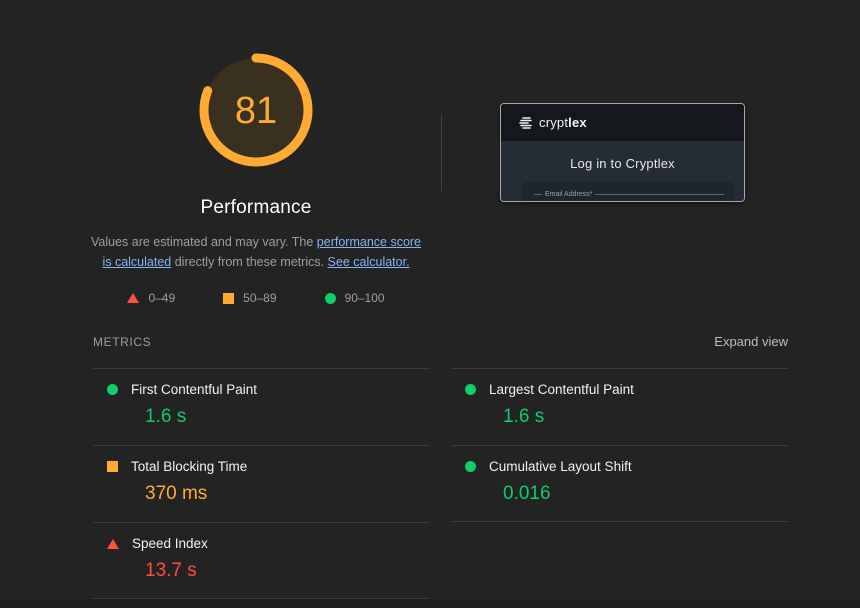 The height and width of the screenshot is (608, 860). Describe the element at coordinates (171, 570) in the screenshot. I see `metric-value: 13.7 s` at that location.